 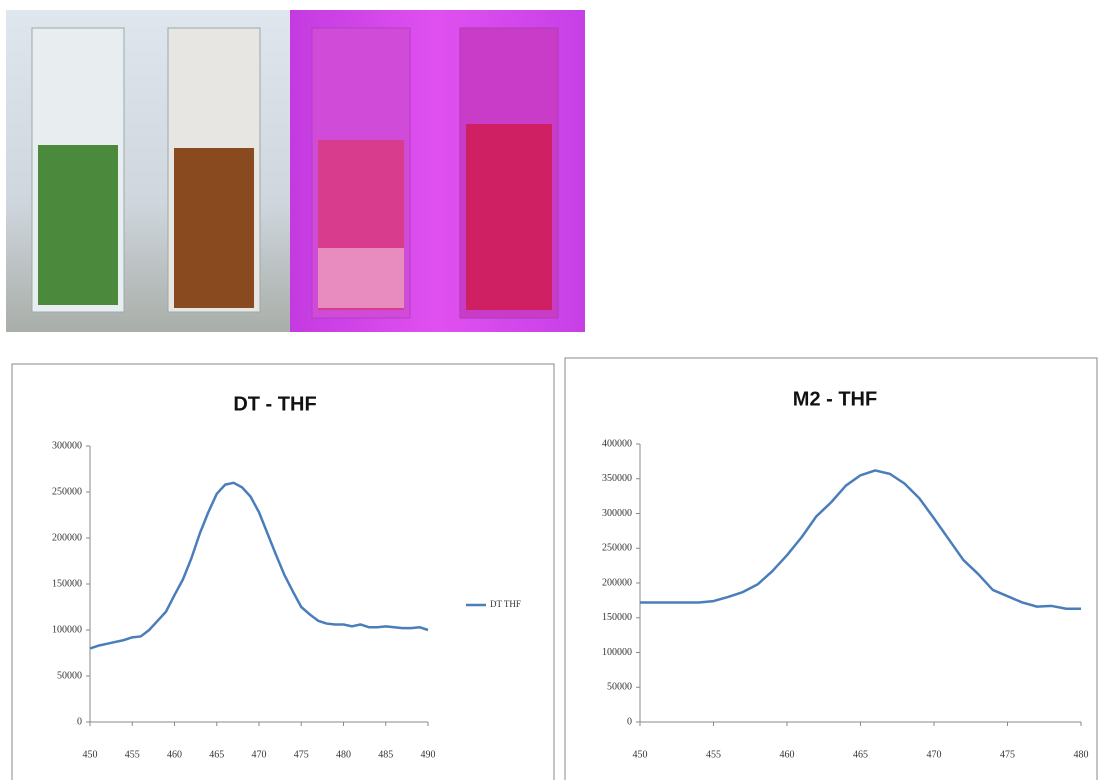 I want to click on y-tick-label: 400000, so click(x=617, y=443).